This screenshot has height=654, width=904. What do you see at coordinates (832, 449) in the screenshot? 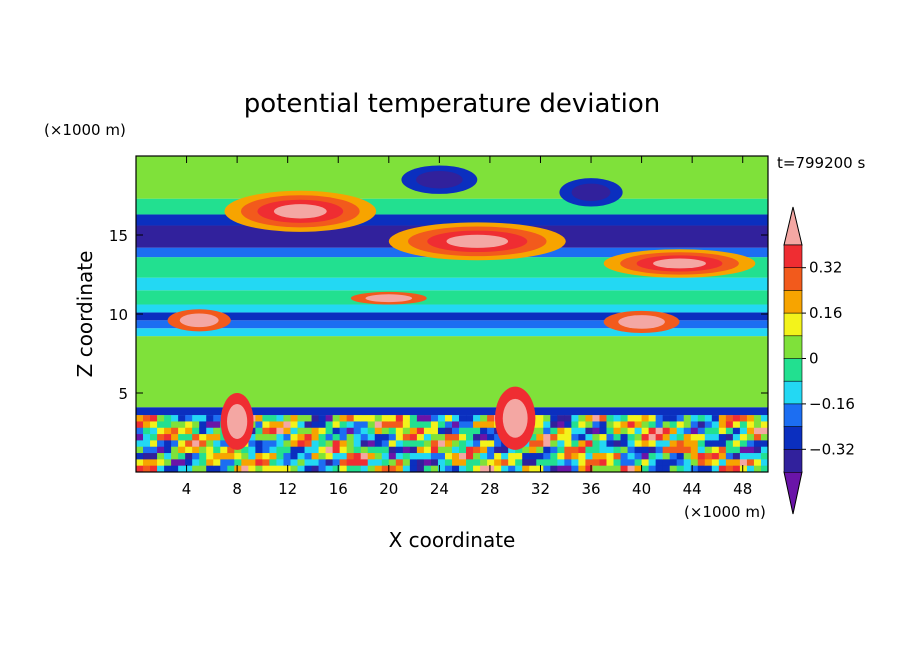
I see `colorbar-tick-label: −0.32` at bounding box center [832, 449].